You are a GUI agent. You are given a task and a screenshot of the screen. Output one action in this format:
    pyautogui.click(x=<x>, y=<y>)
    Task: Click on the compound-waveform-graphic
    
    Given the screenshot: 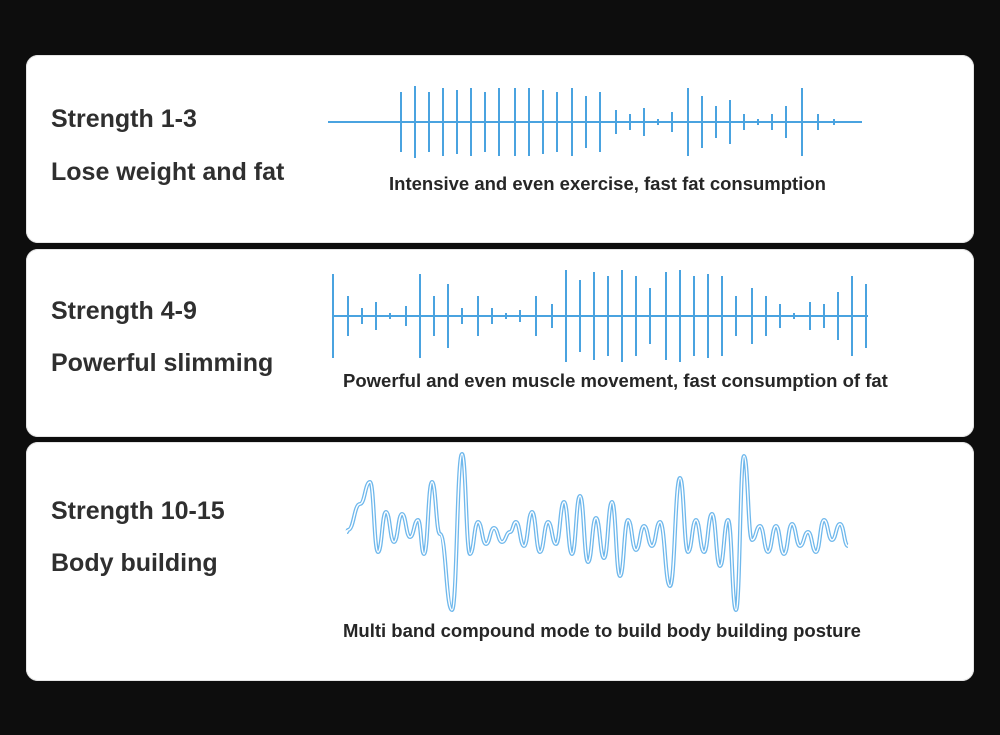 What is the action you would take?
    pyautogui.click(x=597, y=532)
    